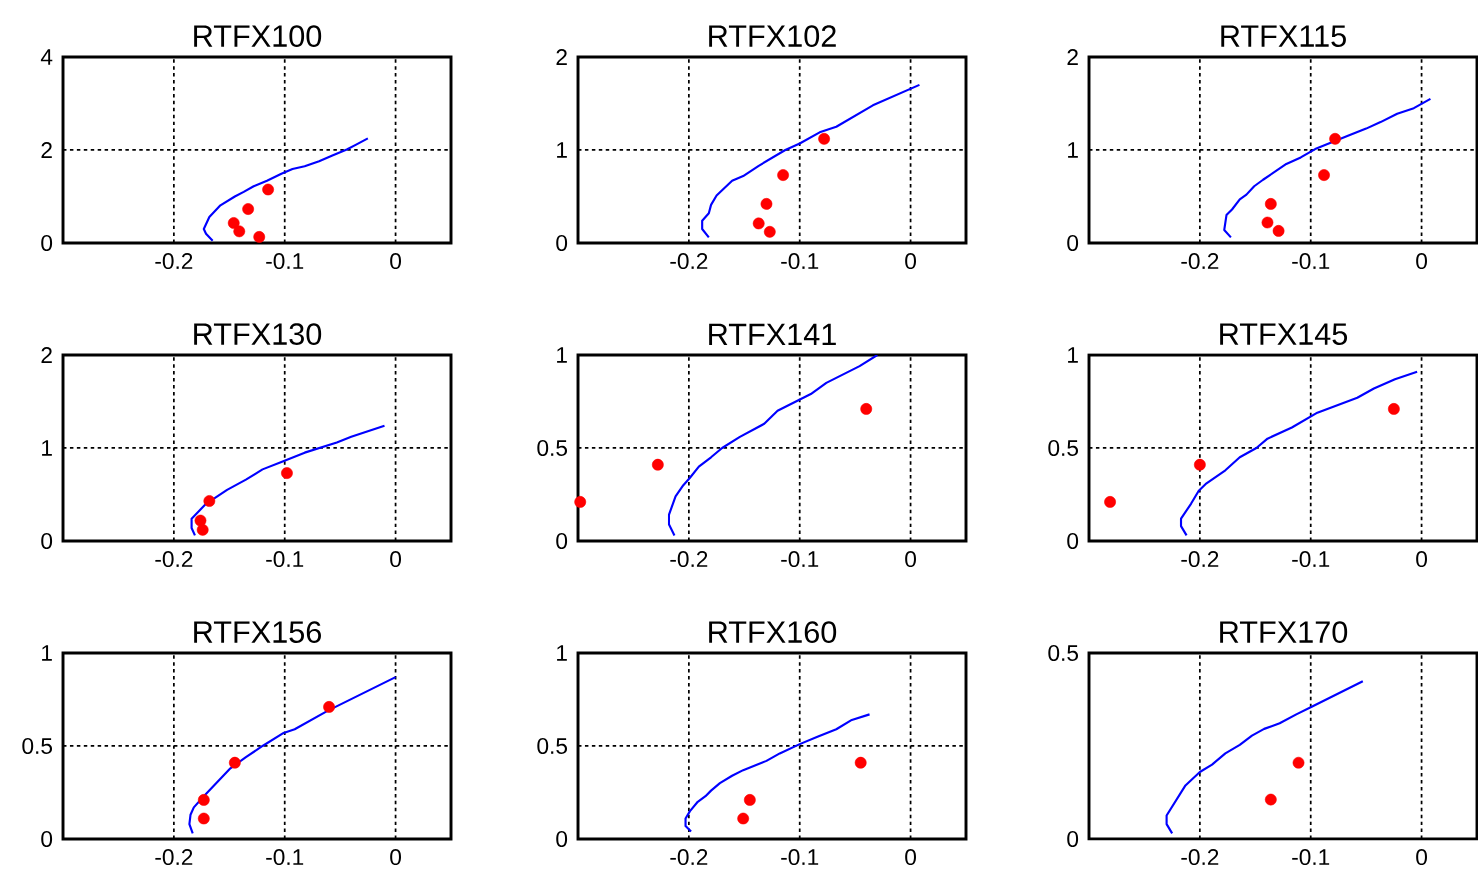 The height and width of the screenshot is (881, 1478). I want to click on chart-title: RTFX145, so click(1284, 334).